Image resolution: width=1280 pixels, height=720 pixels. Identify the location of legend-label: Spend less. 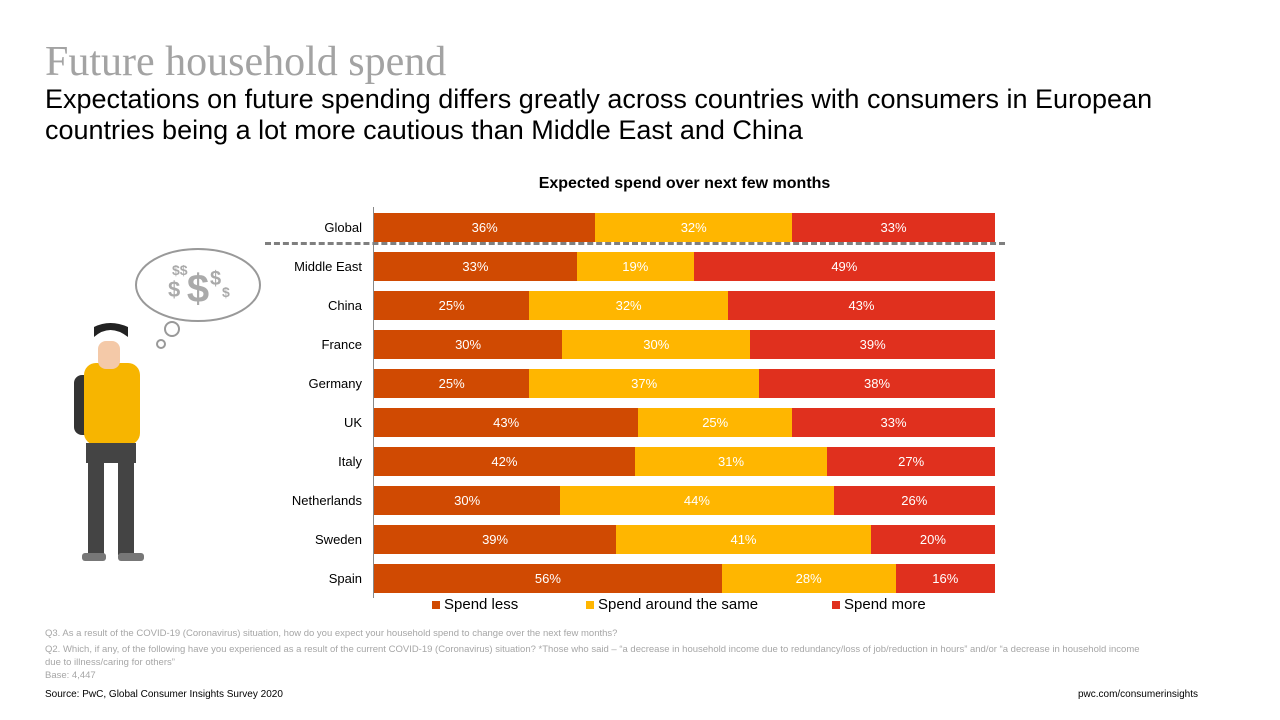
(481, 604).